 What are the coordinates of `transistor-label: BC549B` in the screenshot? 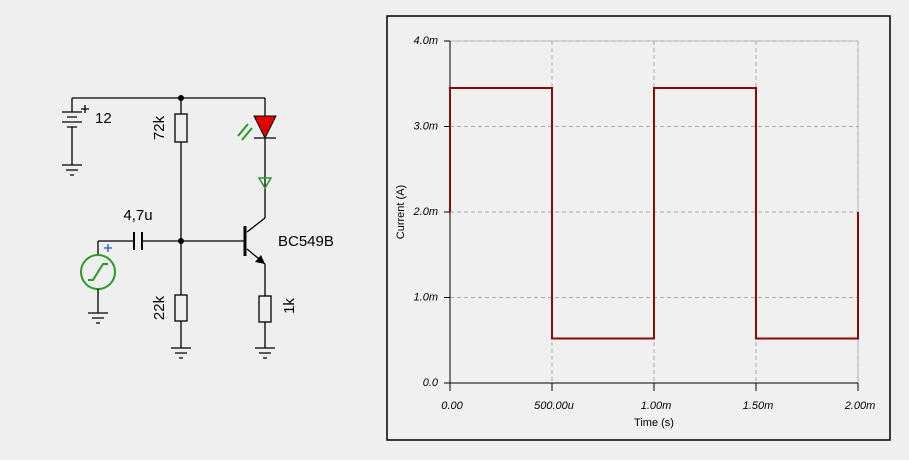 It's located at (306, 241).